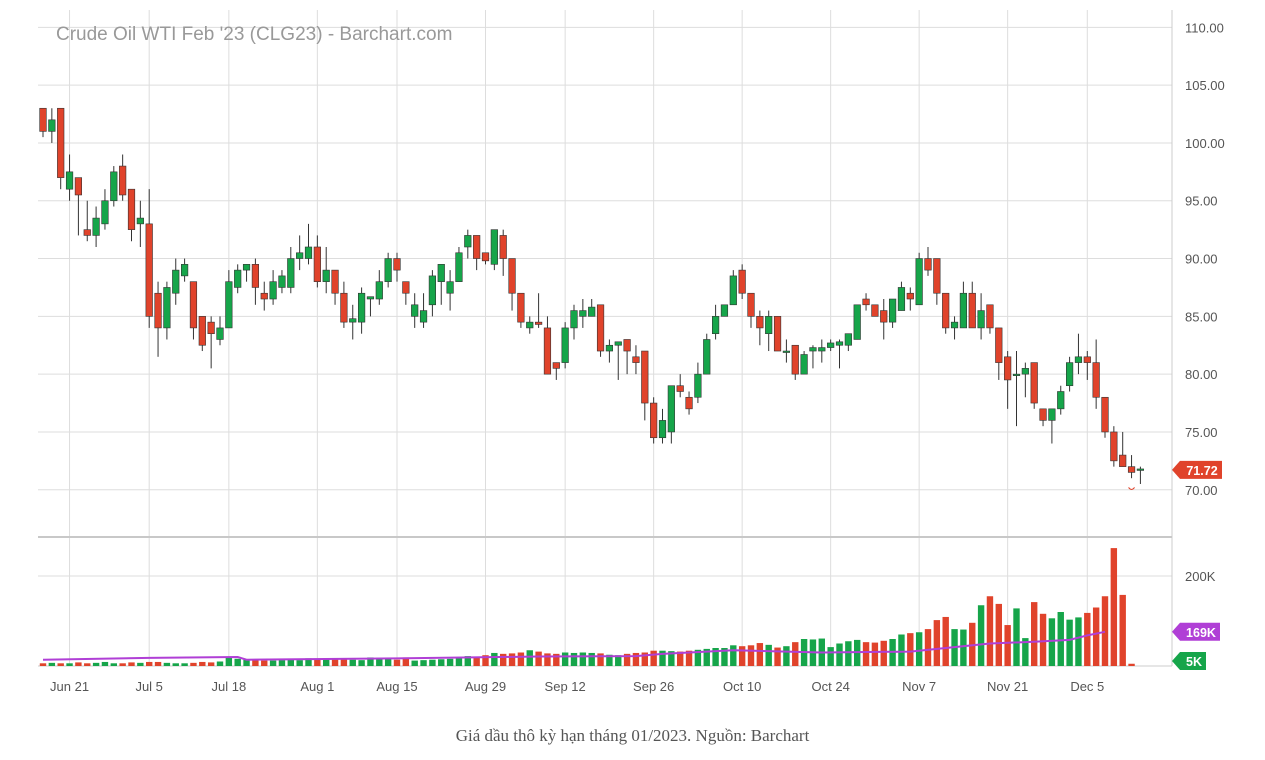 The width and height of the screenshot is (1265, 760). I want to click on y-tick-label: 70.00, so click(1201, 490).